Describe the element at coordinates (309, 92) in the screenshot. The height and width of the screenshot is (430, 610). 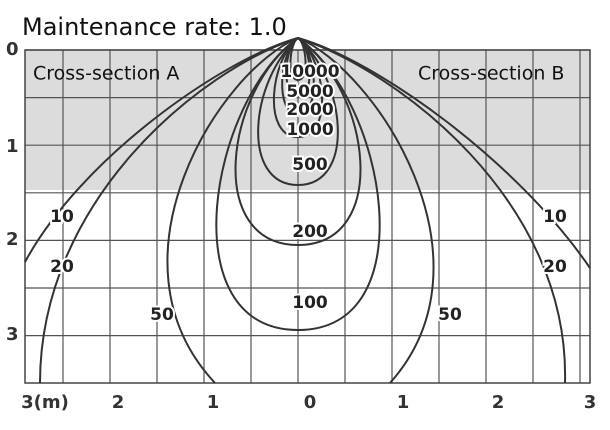
I see `contour-label: 5000` at that location.